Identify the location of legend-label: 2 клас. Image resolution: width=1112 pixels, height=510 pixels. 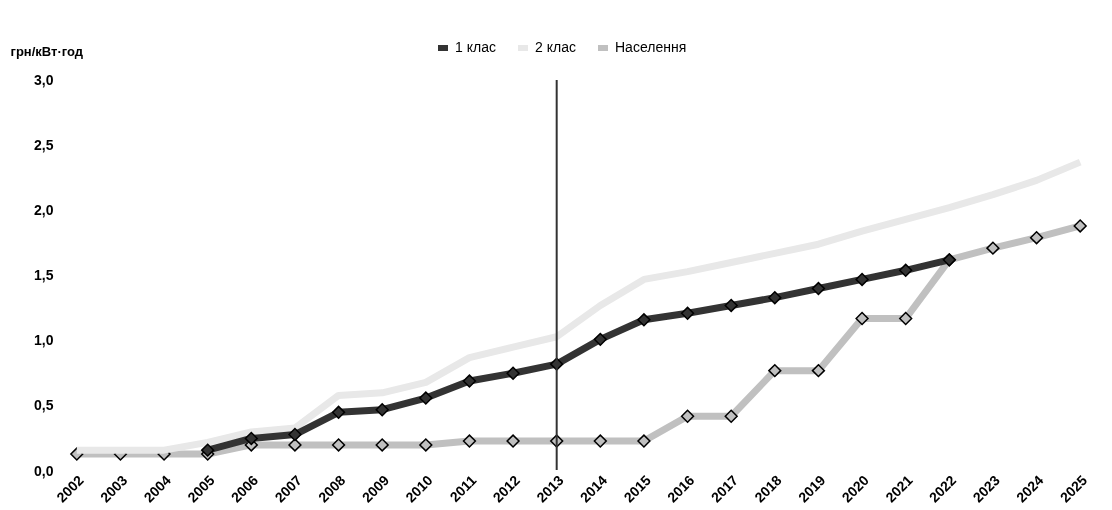
(555, 47).